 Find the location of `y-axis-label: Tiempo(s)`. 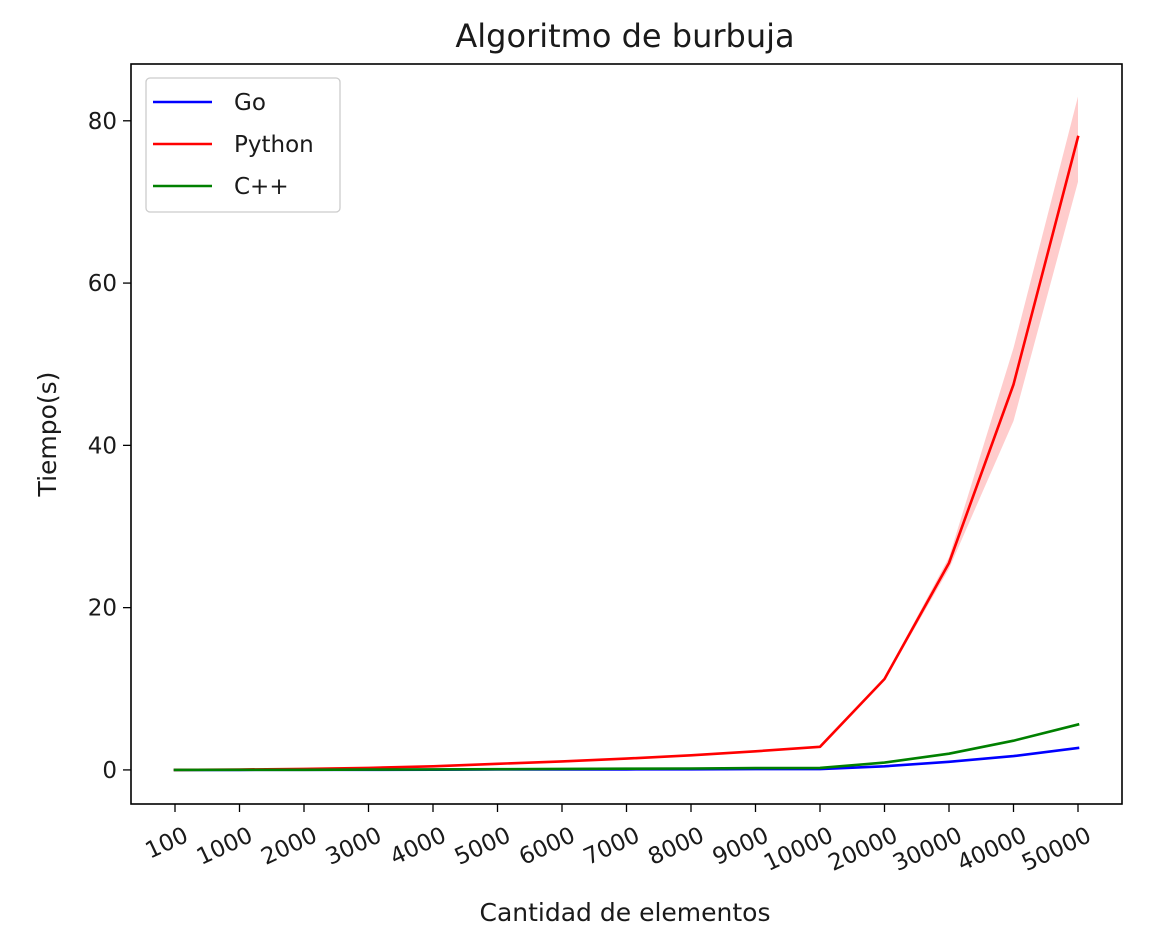

y-axis-label: Tiempo(s) is located at coordinates (47, 435).